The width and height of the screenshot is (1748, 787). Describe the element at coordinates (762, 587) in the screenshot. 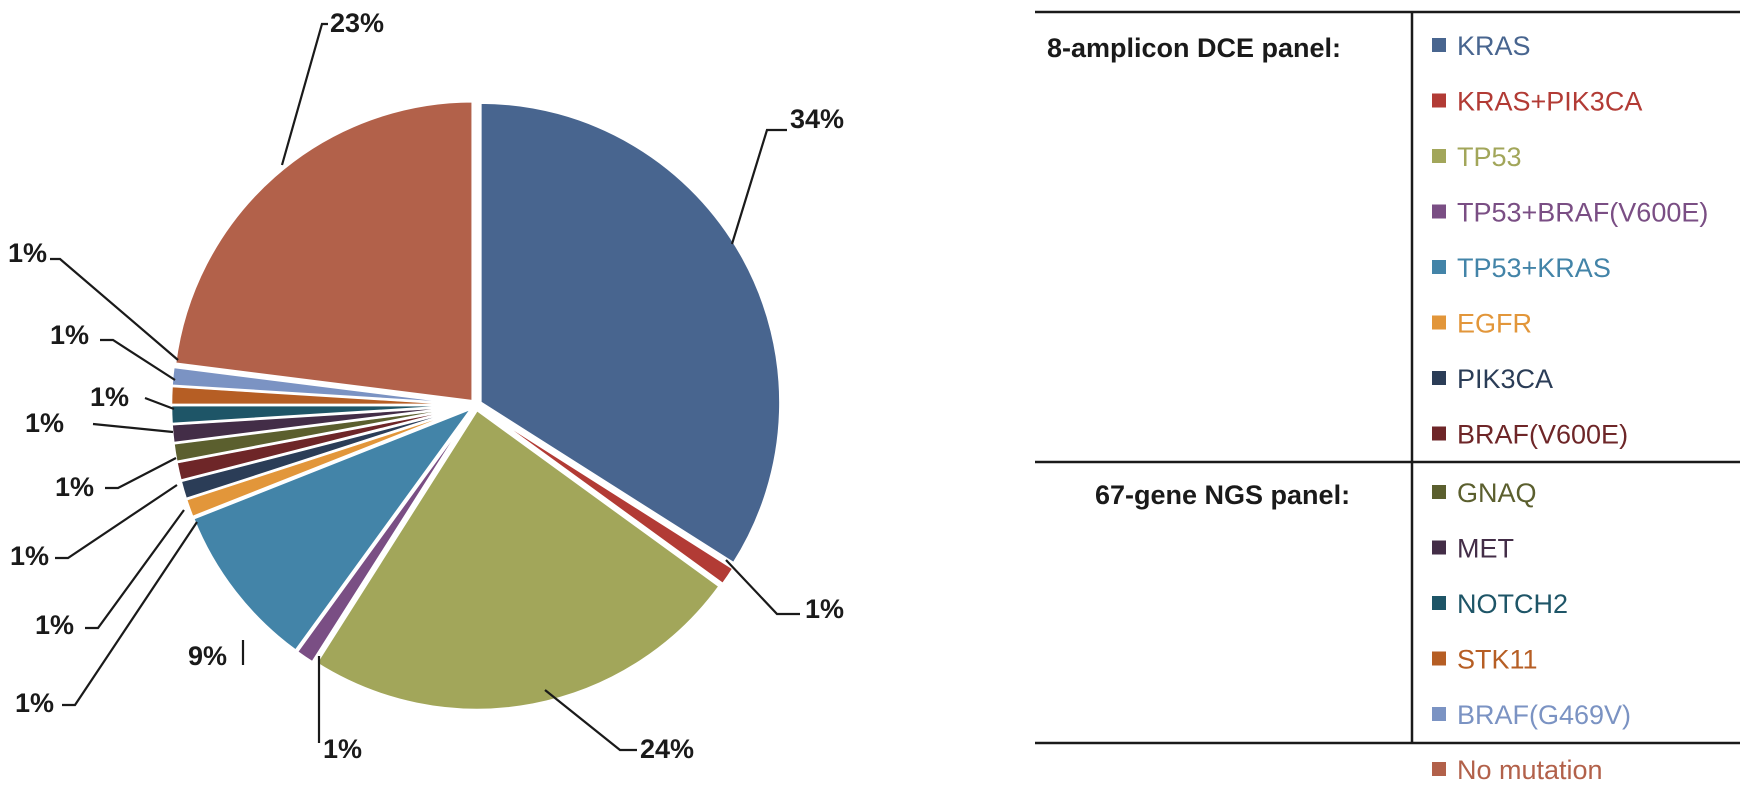

I see `leader-line-kras-pik3ca` at that location.